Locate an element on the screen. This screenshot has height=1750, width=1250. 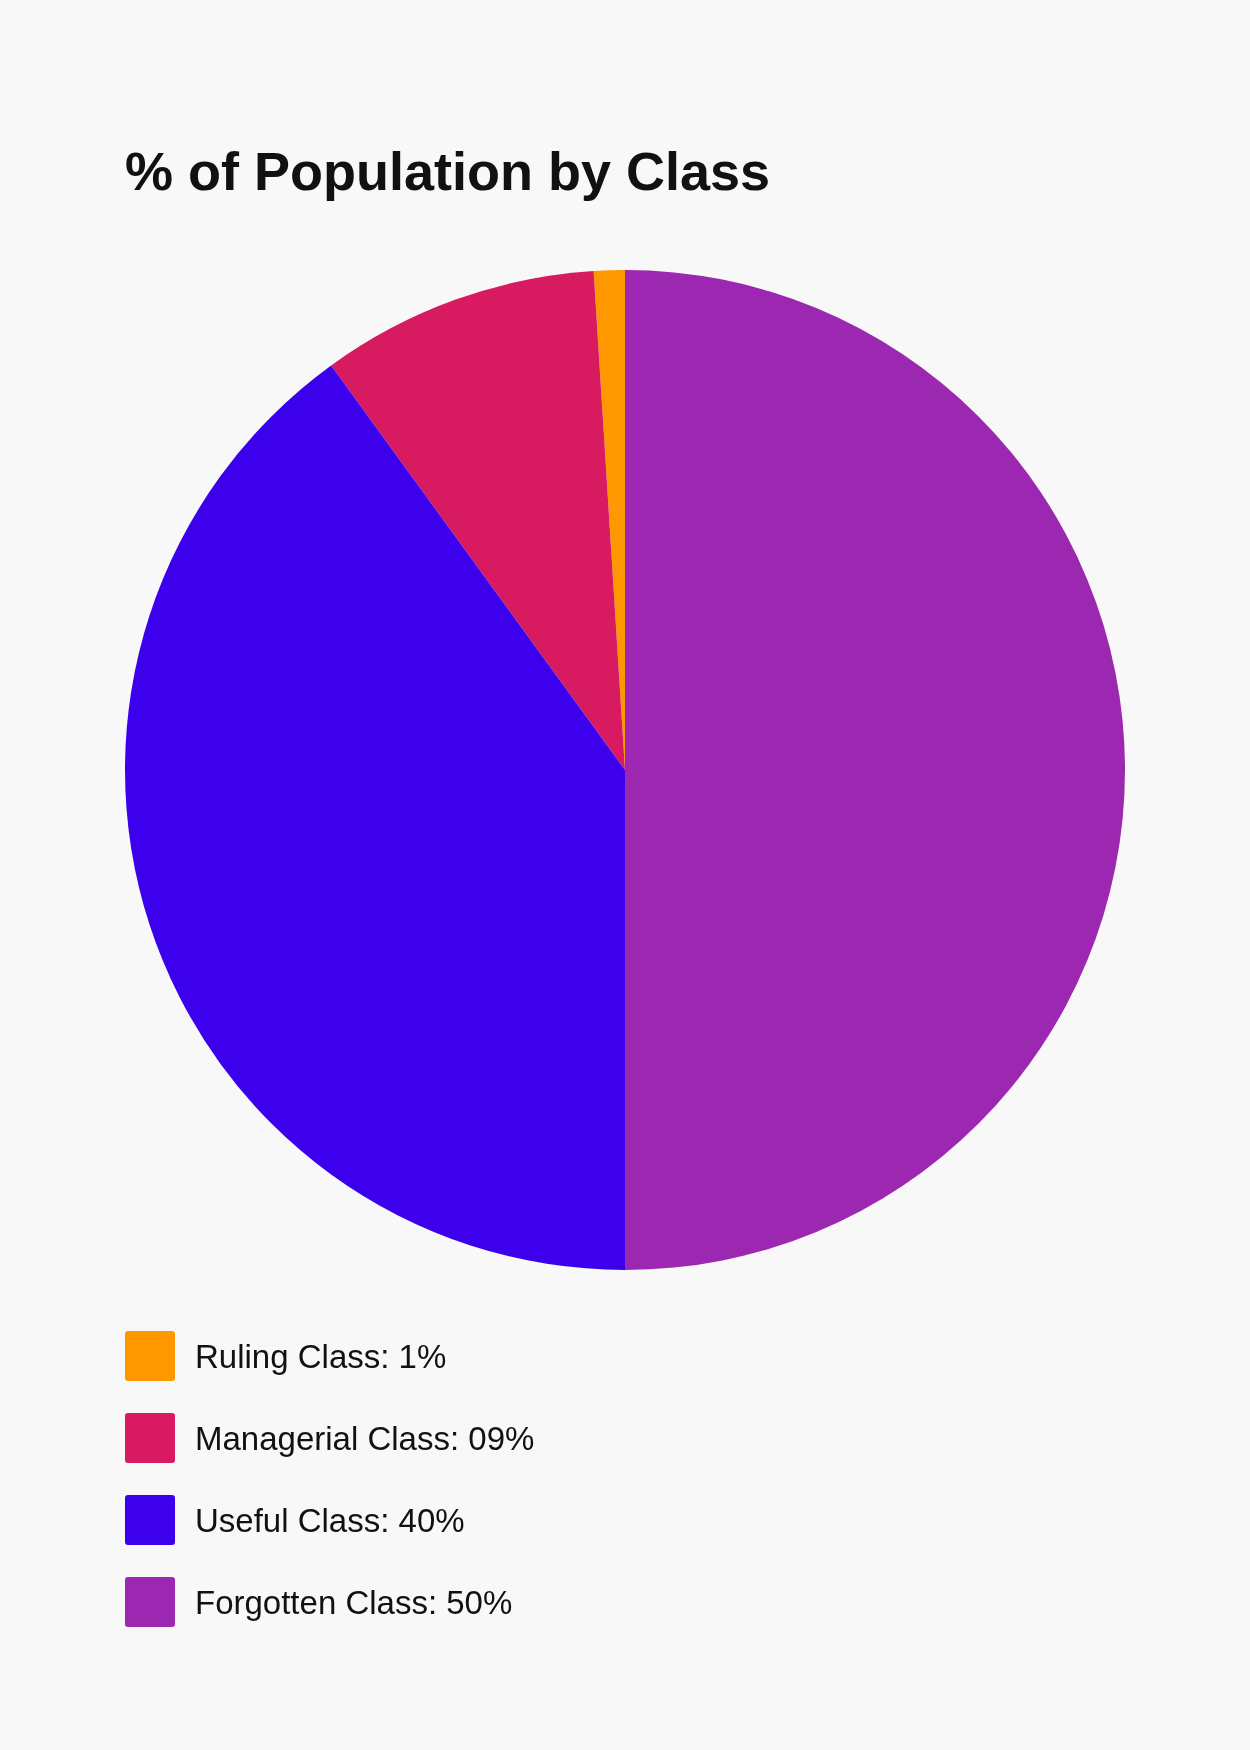
legend-label: Forgotten Class: 50% is located at coordinates (354, 1602).